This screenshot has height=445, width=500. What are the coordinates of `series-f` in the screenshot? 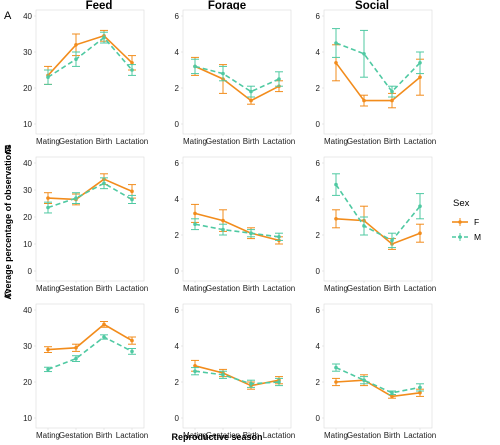 It's located at (90, 337).